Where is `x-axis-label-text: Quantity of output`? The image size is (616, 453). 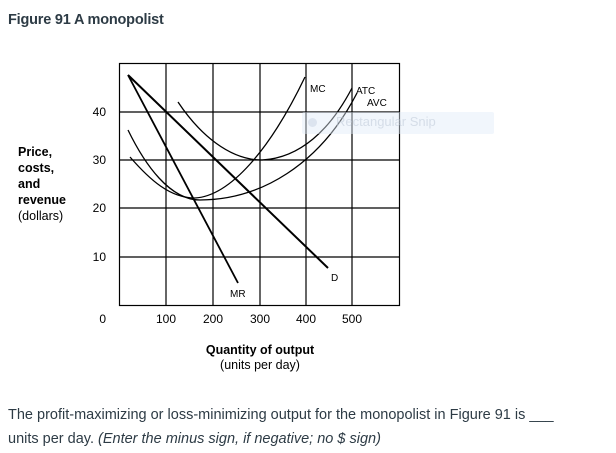
x-axis-label-text: Quantity of output is located at coordinates (260, 350).